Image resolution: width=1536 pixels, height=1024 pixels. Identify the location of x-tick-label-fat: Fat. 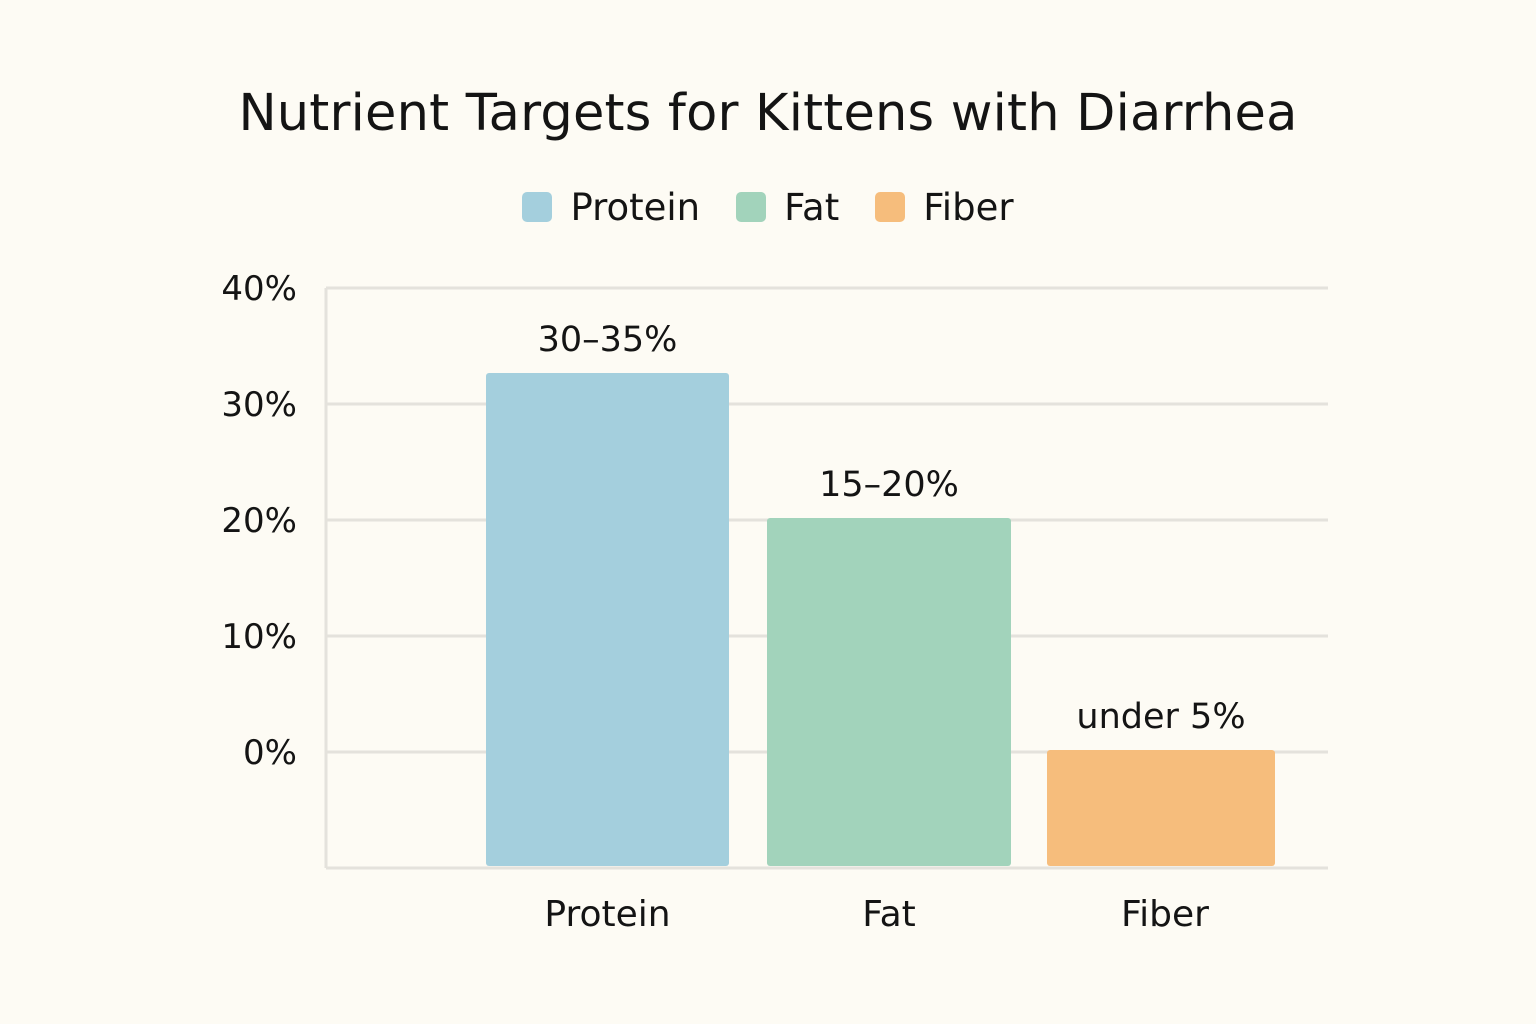
(889, 914).